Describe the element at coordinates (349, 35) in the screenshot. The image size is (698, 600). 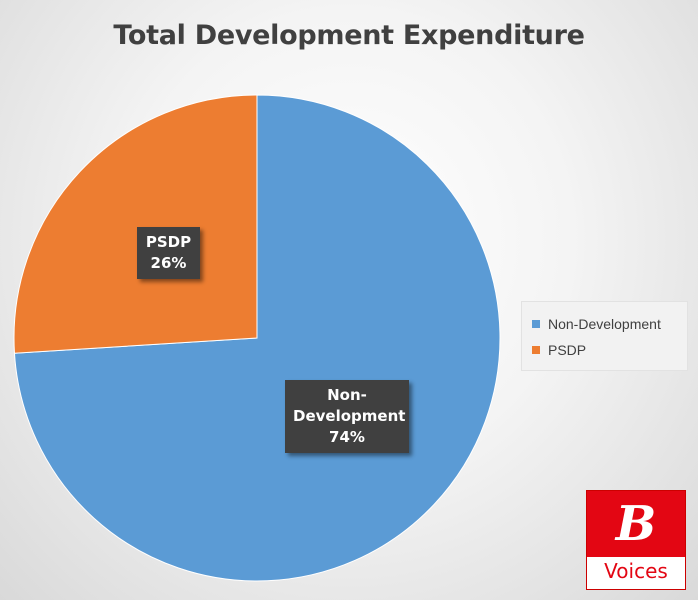
I see `chart-title: Total Development Expenditure` at that location.